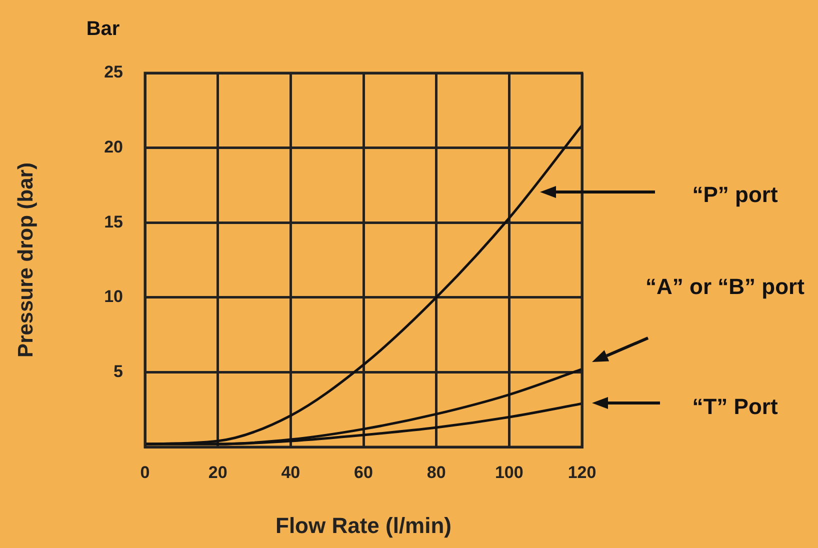 The width and height of the screenshot is (818, 548). I want to click on x-tick-label: 100, so click(509, 472).